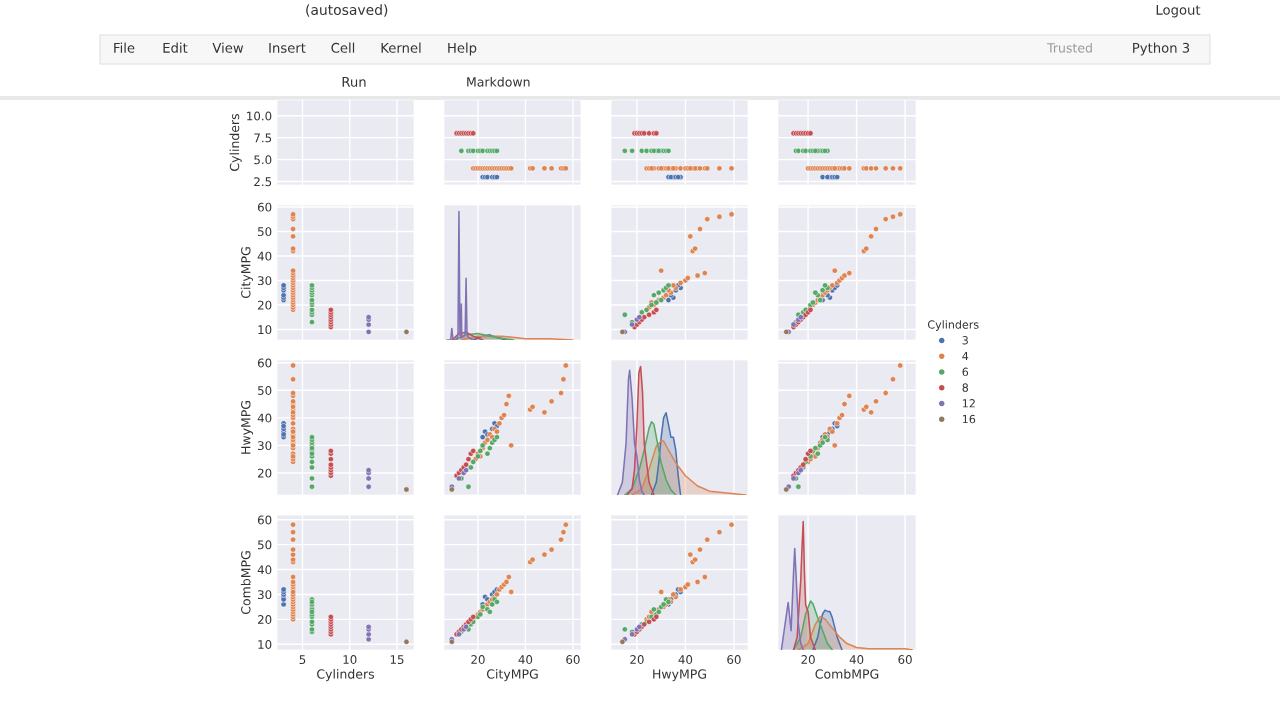 This screenshot has height=720, width=1280. I want to click on text: (autosaved), so click(347, 10).